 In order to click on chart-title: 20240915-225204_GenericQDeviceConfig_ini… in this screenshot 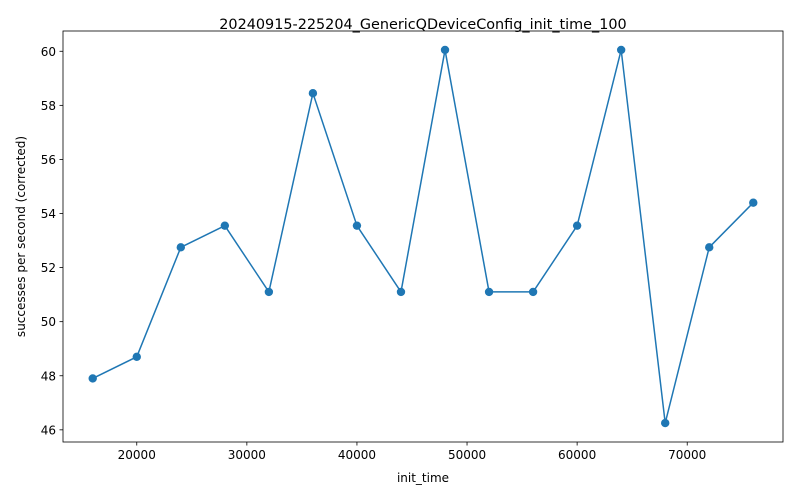, I will do `click(422, 25)`.